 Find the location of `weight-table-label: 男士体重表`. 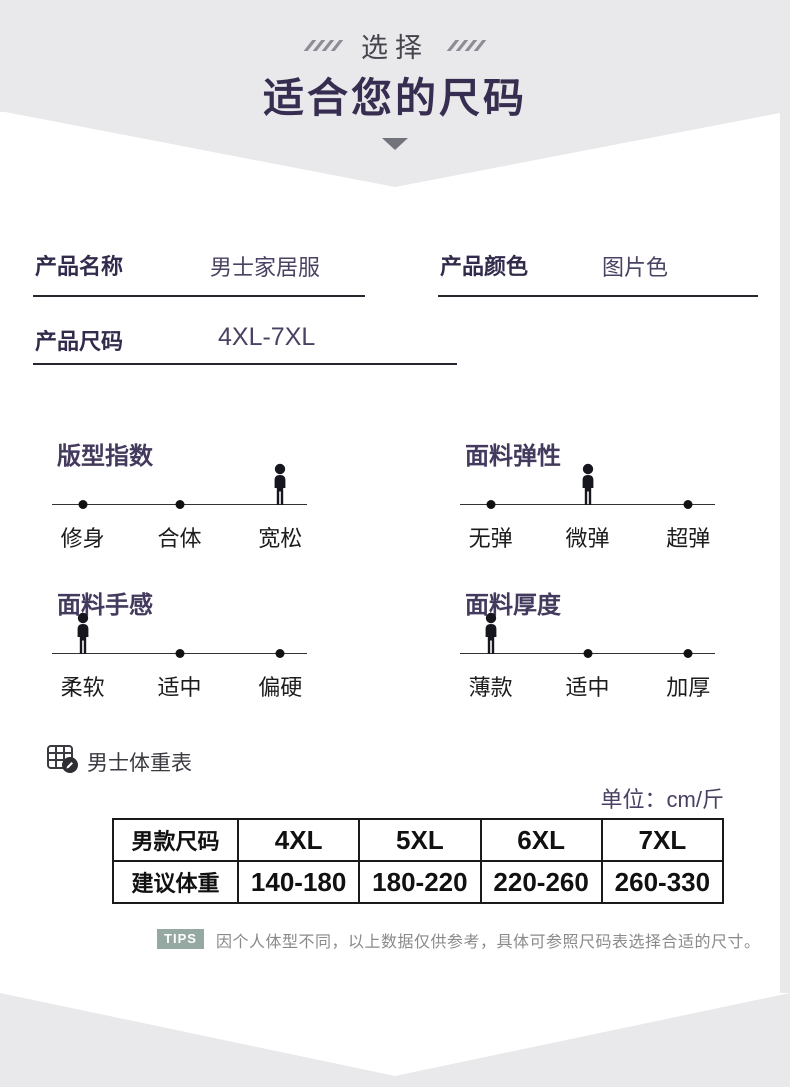

weight-table-label: 男士体重表 is located at coordinates (139, 763).